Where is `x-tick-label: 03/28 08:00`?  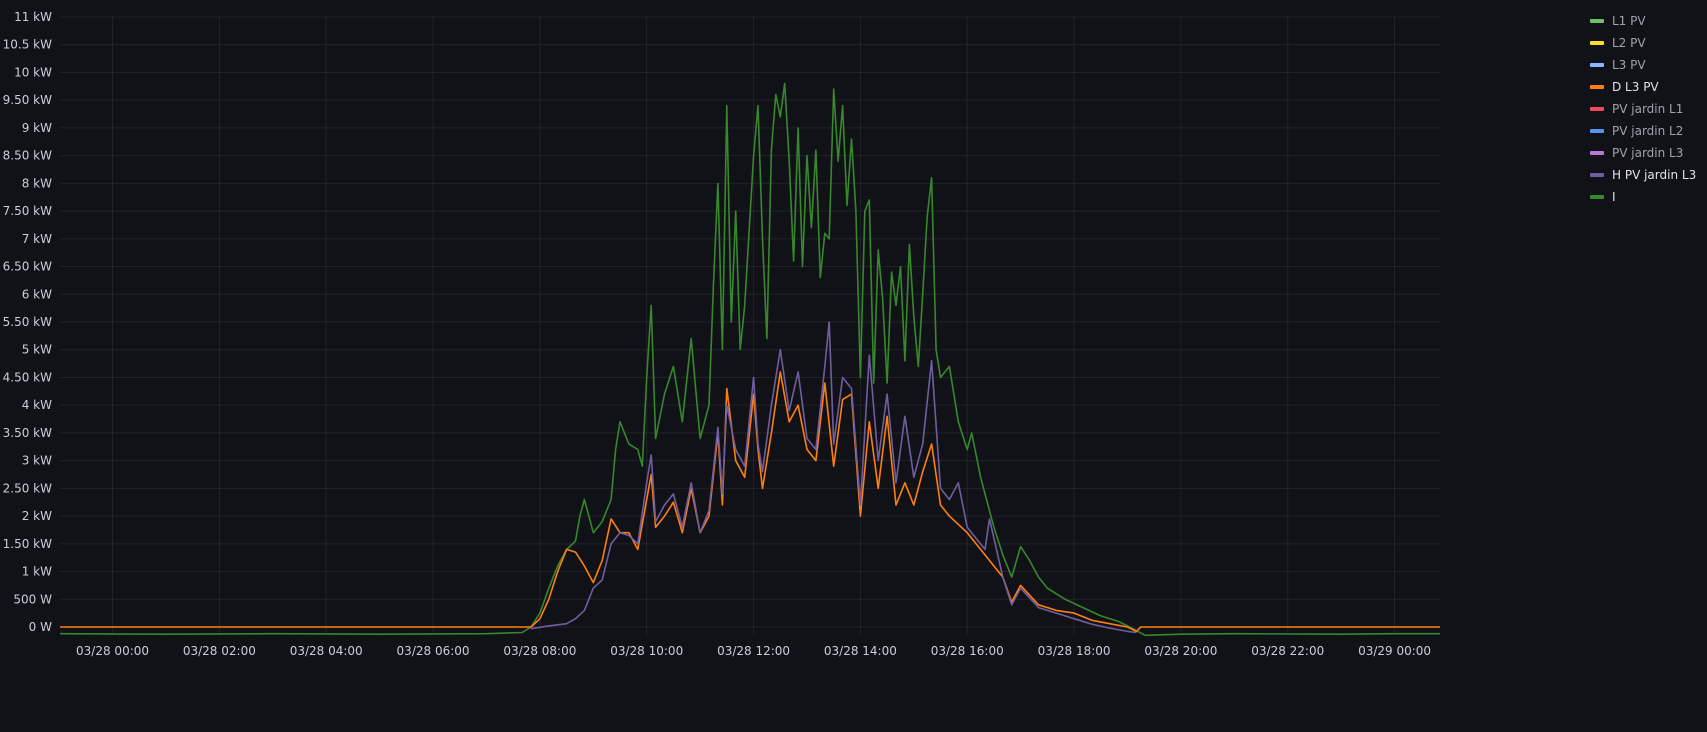 x-tick-label: 03/28 08:00 is located at coordinates (539, 651).